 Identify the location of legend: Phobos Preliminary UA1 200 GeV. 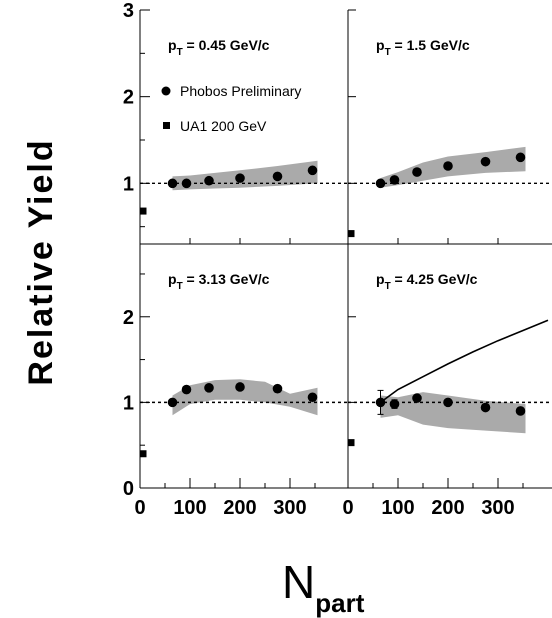
(231, 108).